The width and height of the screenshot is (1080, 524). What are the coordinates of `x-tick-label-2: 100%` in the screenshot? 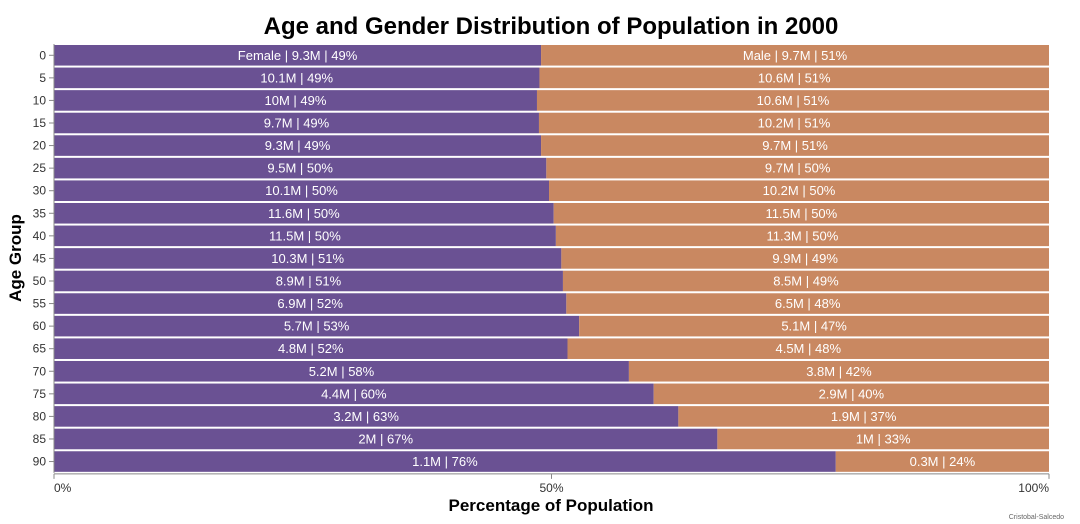 It's located at (1033, 488).